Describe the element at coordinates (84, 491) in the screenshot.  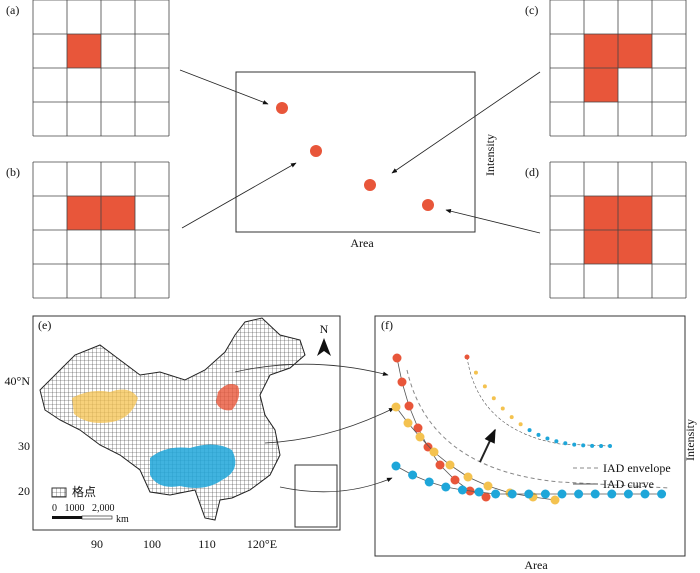
I see `legend-label: 格点` at that location.